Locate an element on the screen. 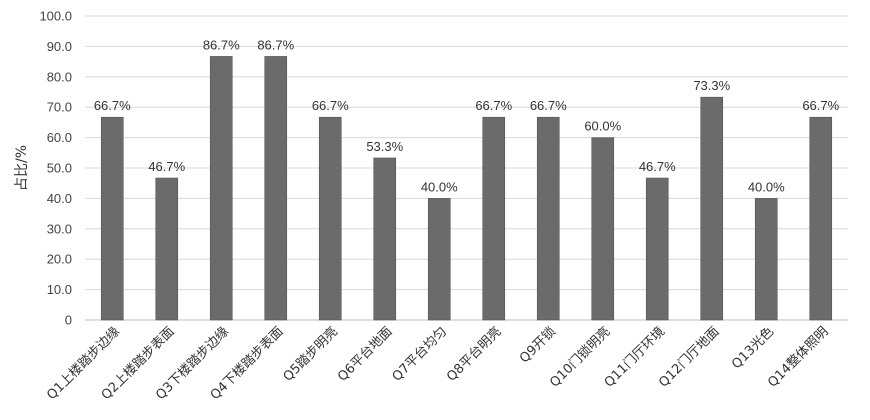  category-label: Q9开锁 is located at coordinates (537, 345).